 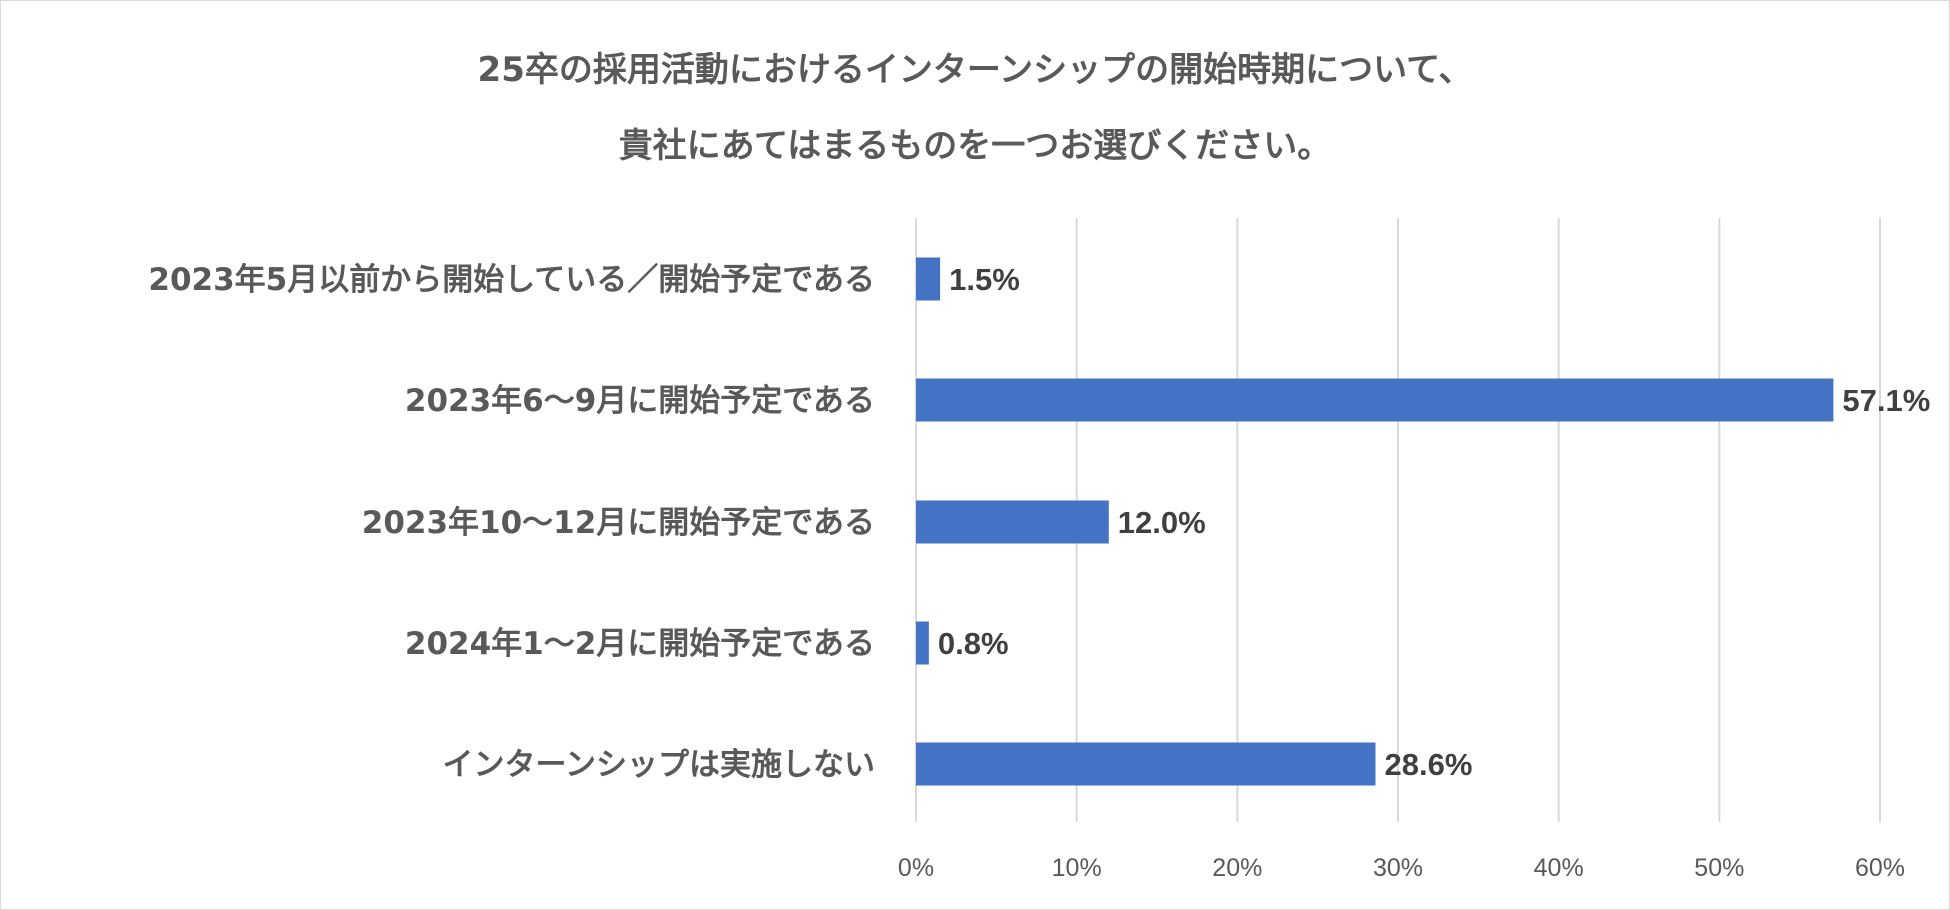 I want to click on category-label-0: 2023年5月以前から開始している／開始予定である, so click(x=511, y=280).